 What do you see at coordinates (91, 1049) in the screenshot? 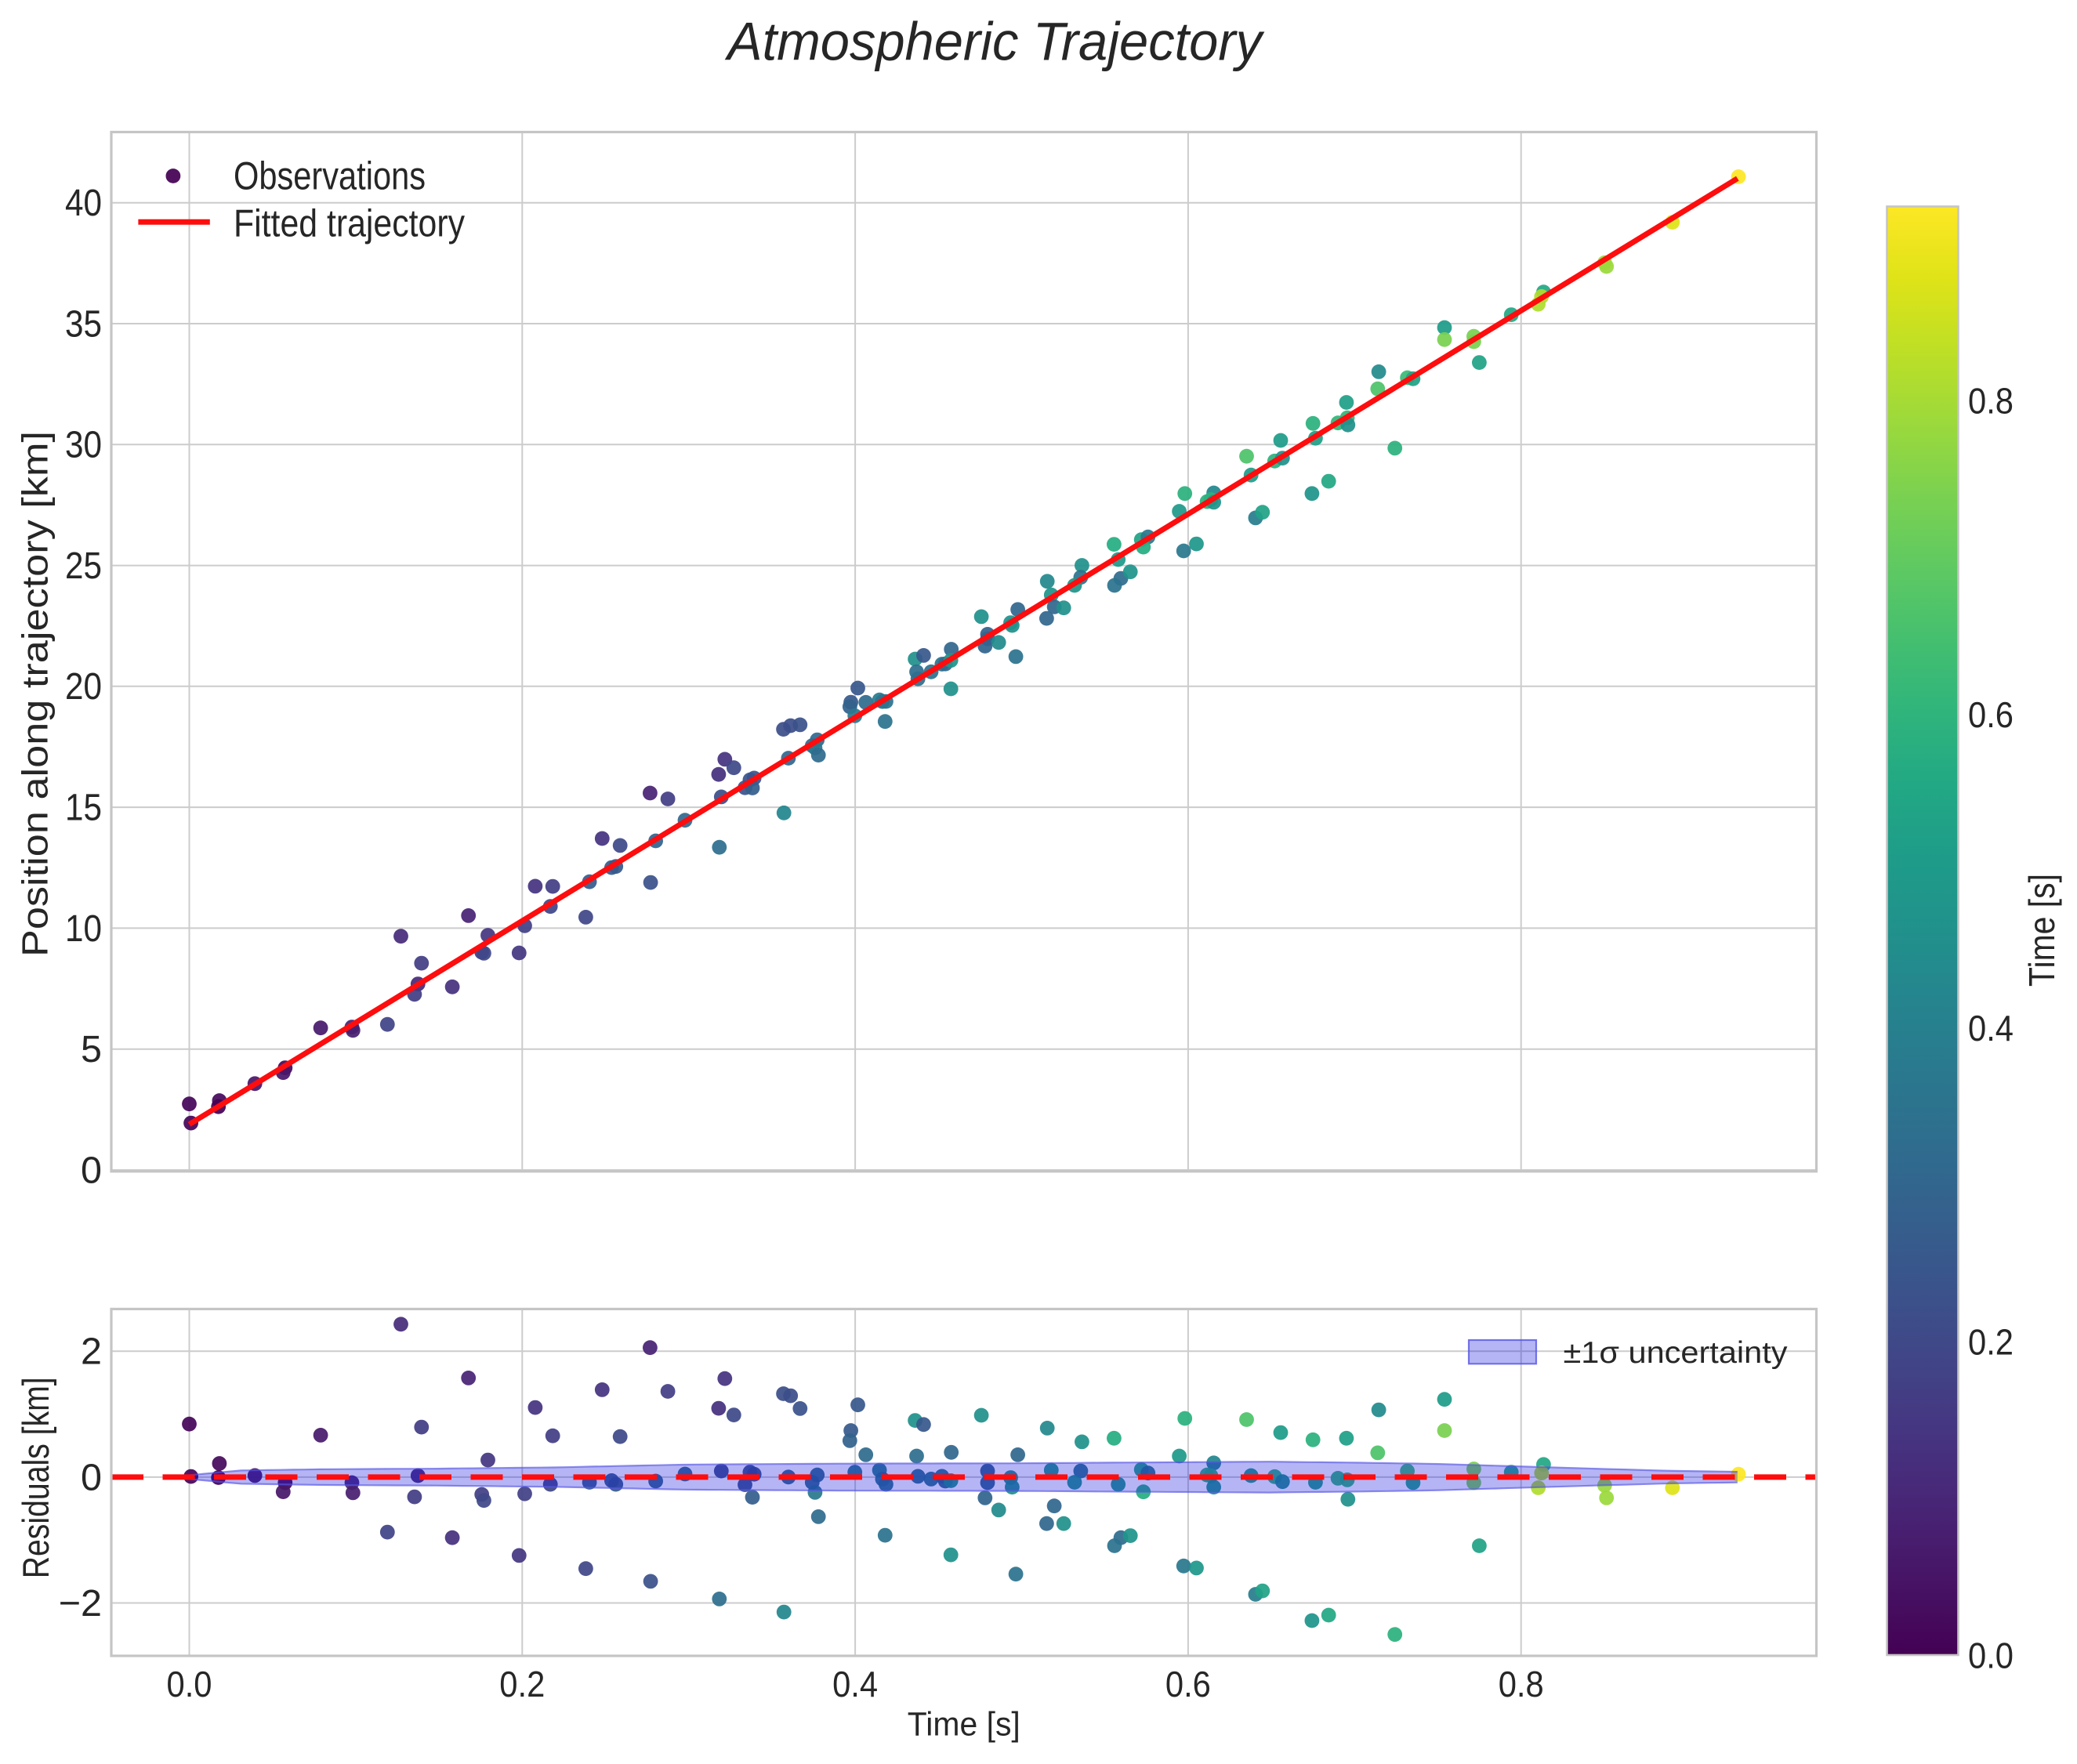
I see `svg-text: 5` at bounding box center [91, 1049].